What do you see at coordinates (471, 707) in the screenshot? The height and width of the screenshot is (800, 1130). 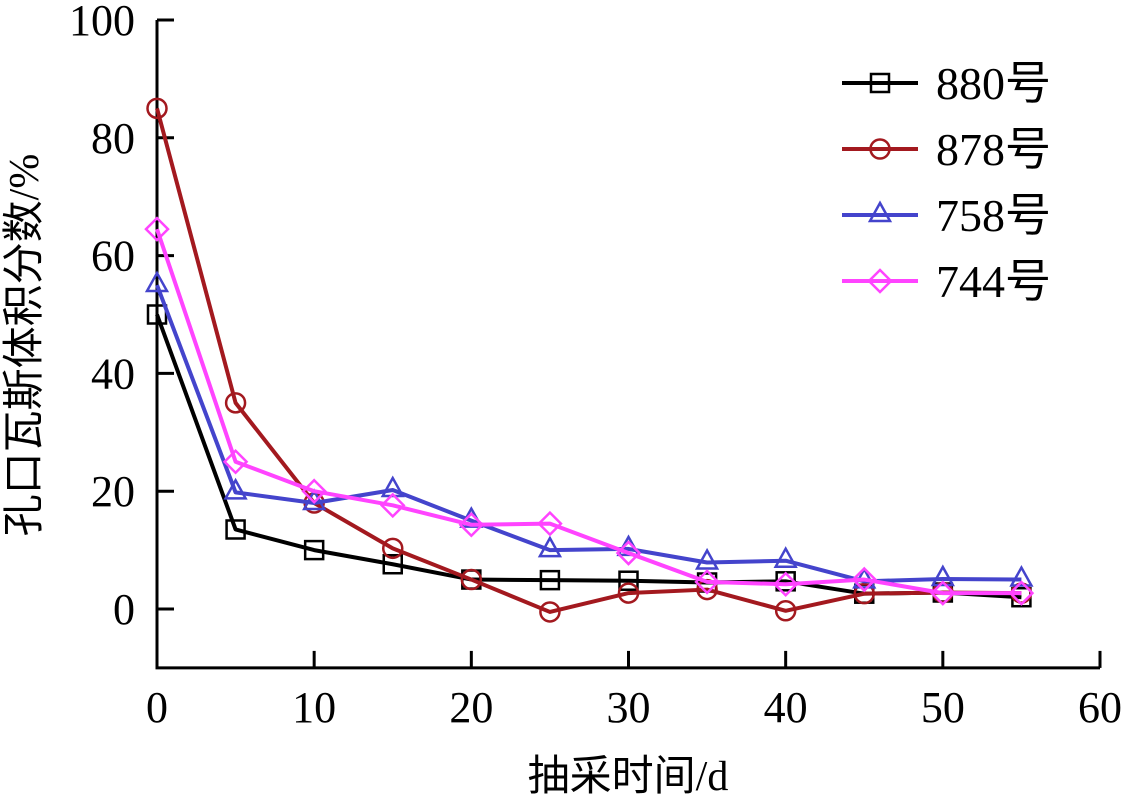 I see `x-tick-label: 20` at bounding box center [471, 707].